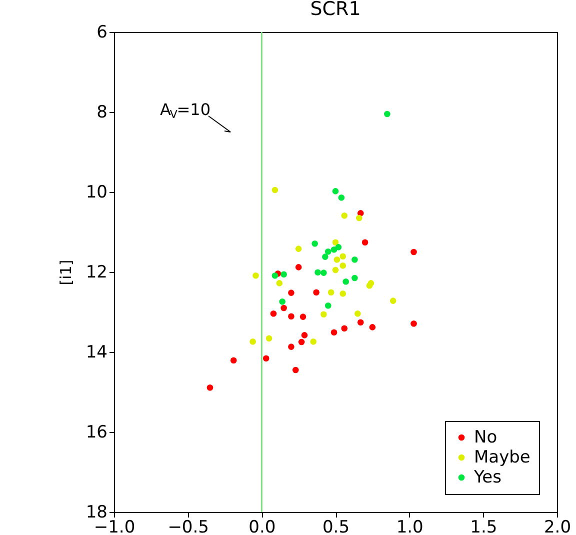  What do you see at coordinates (102, 32) in the screenshot?
I see `y-tick-label: 6` at bounding box center [102, 32].